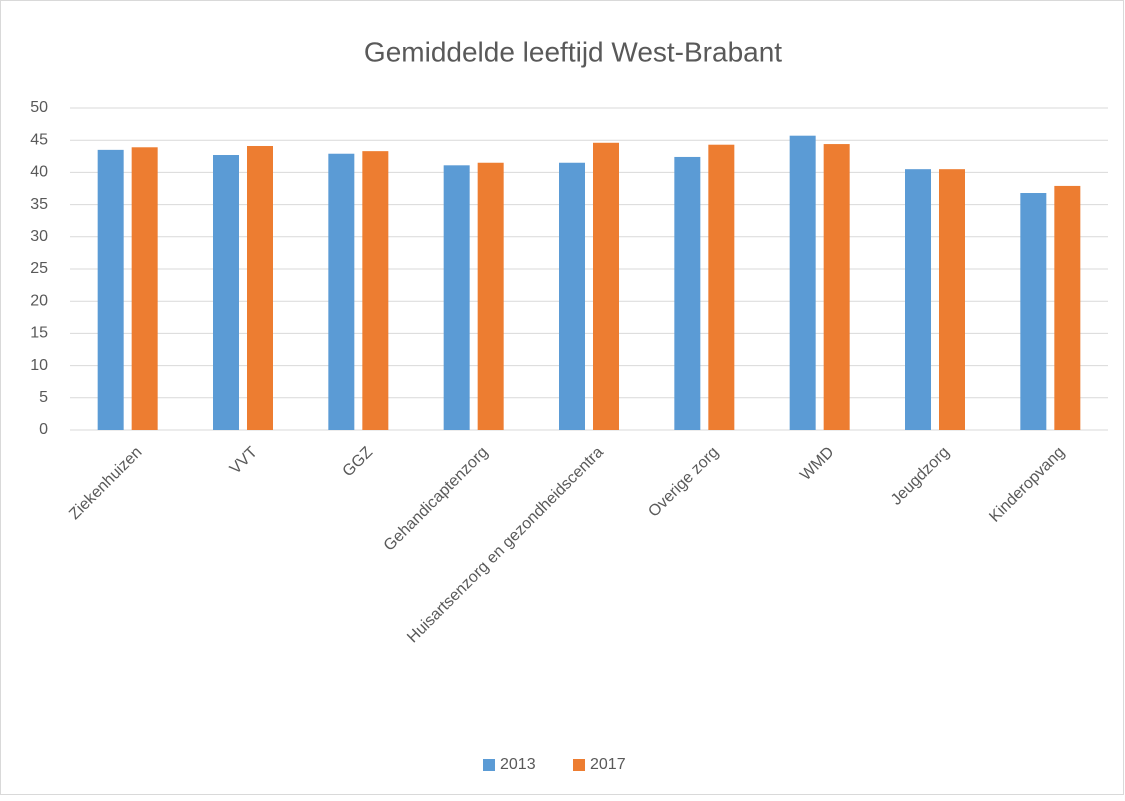 Image resolution: width=1125 pixels, height=801 pixels. What do you see at coordinates (43, 397) in the screenshot?
I see `y-tick-label: 5` at bounding box center [43, 397].